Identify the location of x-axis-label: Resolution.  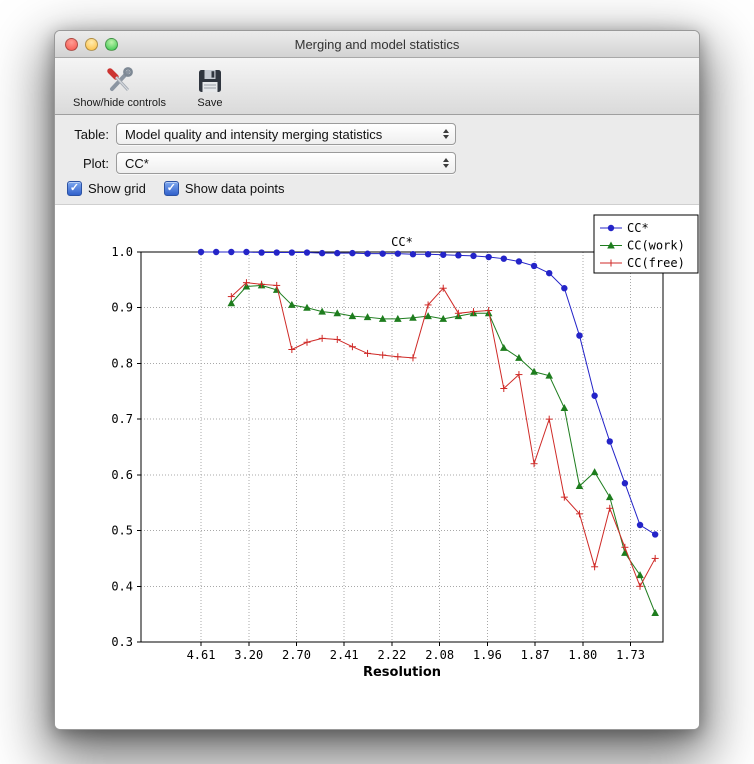
(402, 672).